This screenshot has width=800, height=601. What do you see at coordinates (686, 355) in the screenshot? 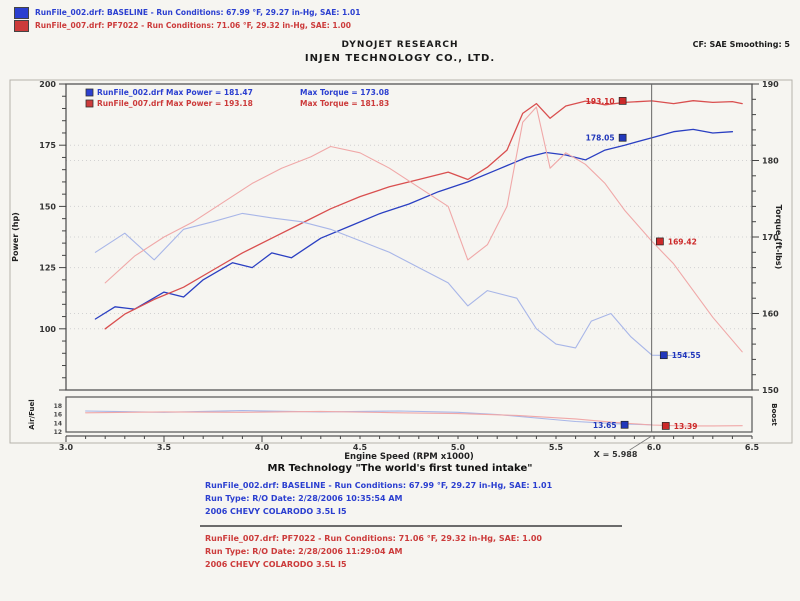
I see `annotation-value-label: 154.55` at bounding box center [686, 355].